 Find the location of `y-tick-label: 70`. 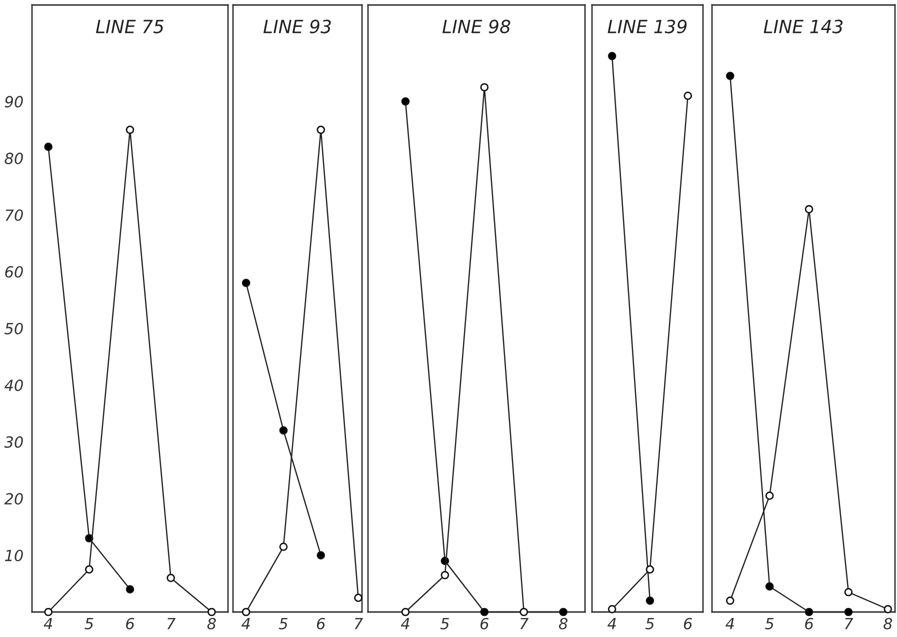

y-tick-label: 70 is located at coordinates (14, 215).